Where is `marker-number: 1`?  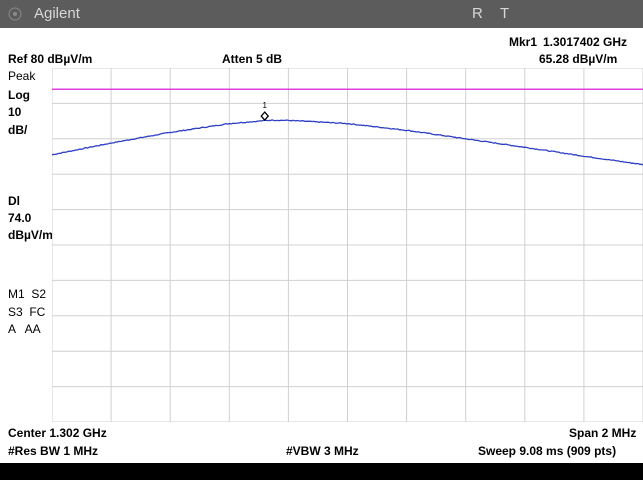 marker-number: 1 is located at coordinates (265, 105).